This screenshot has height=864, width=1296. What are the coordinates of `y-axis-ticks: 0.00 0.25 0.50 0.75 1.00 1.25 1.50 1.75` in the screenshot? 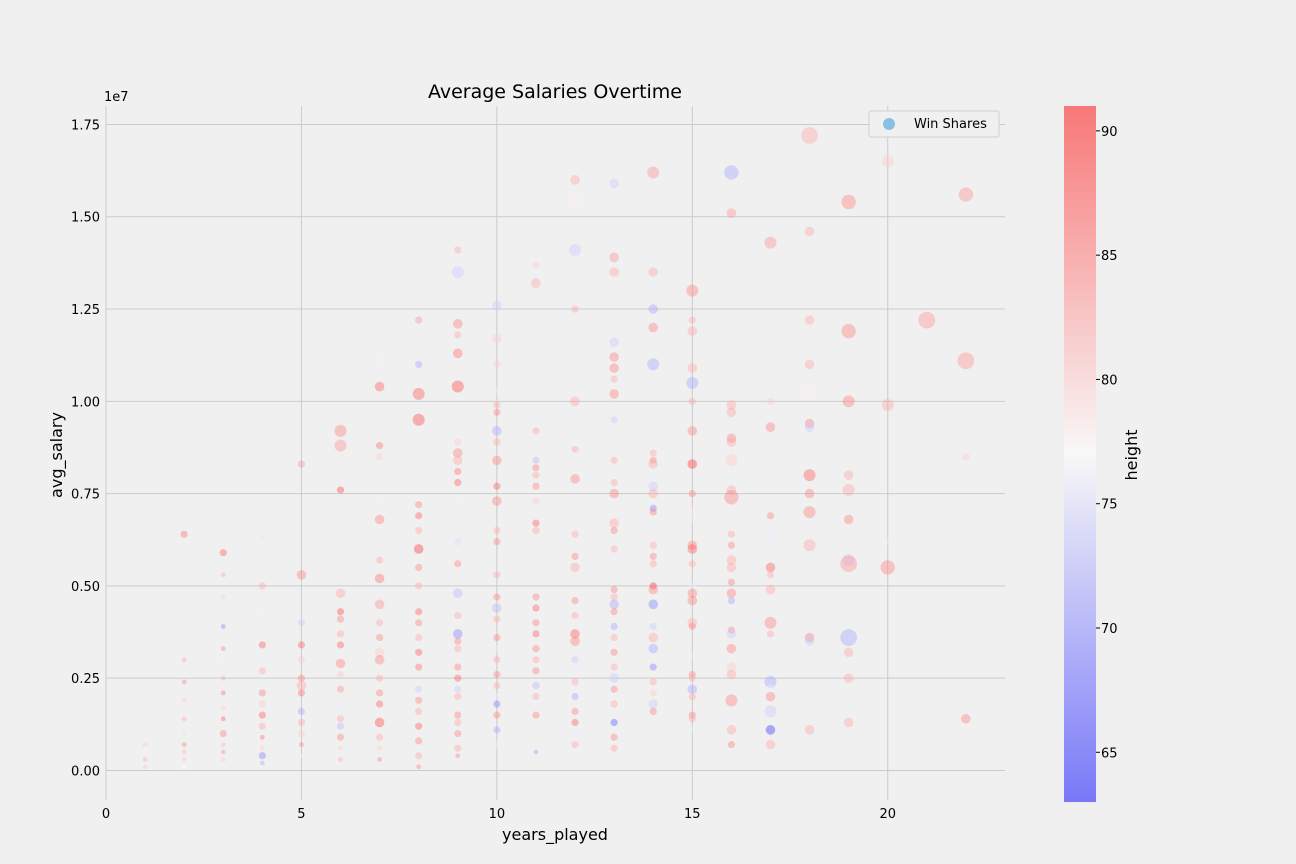 It's located at (85, 448).